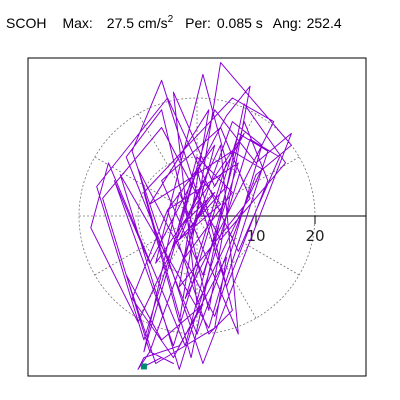 The image size is (400, 400). Describe the element at coordinates (77, 23) in the screenshot. I see `max-label: Max:` at that location.